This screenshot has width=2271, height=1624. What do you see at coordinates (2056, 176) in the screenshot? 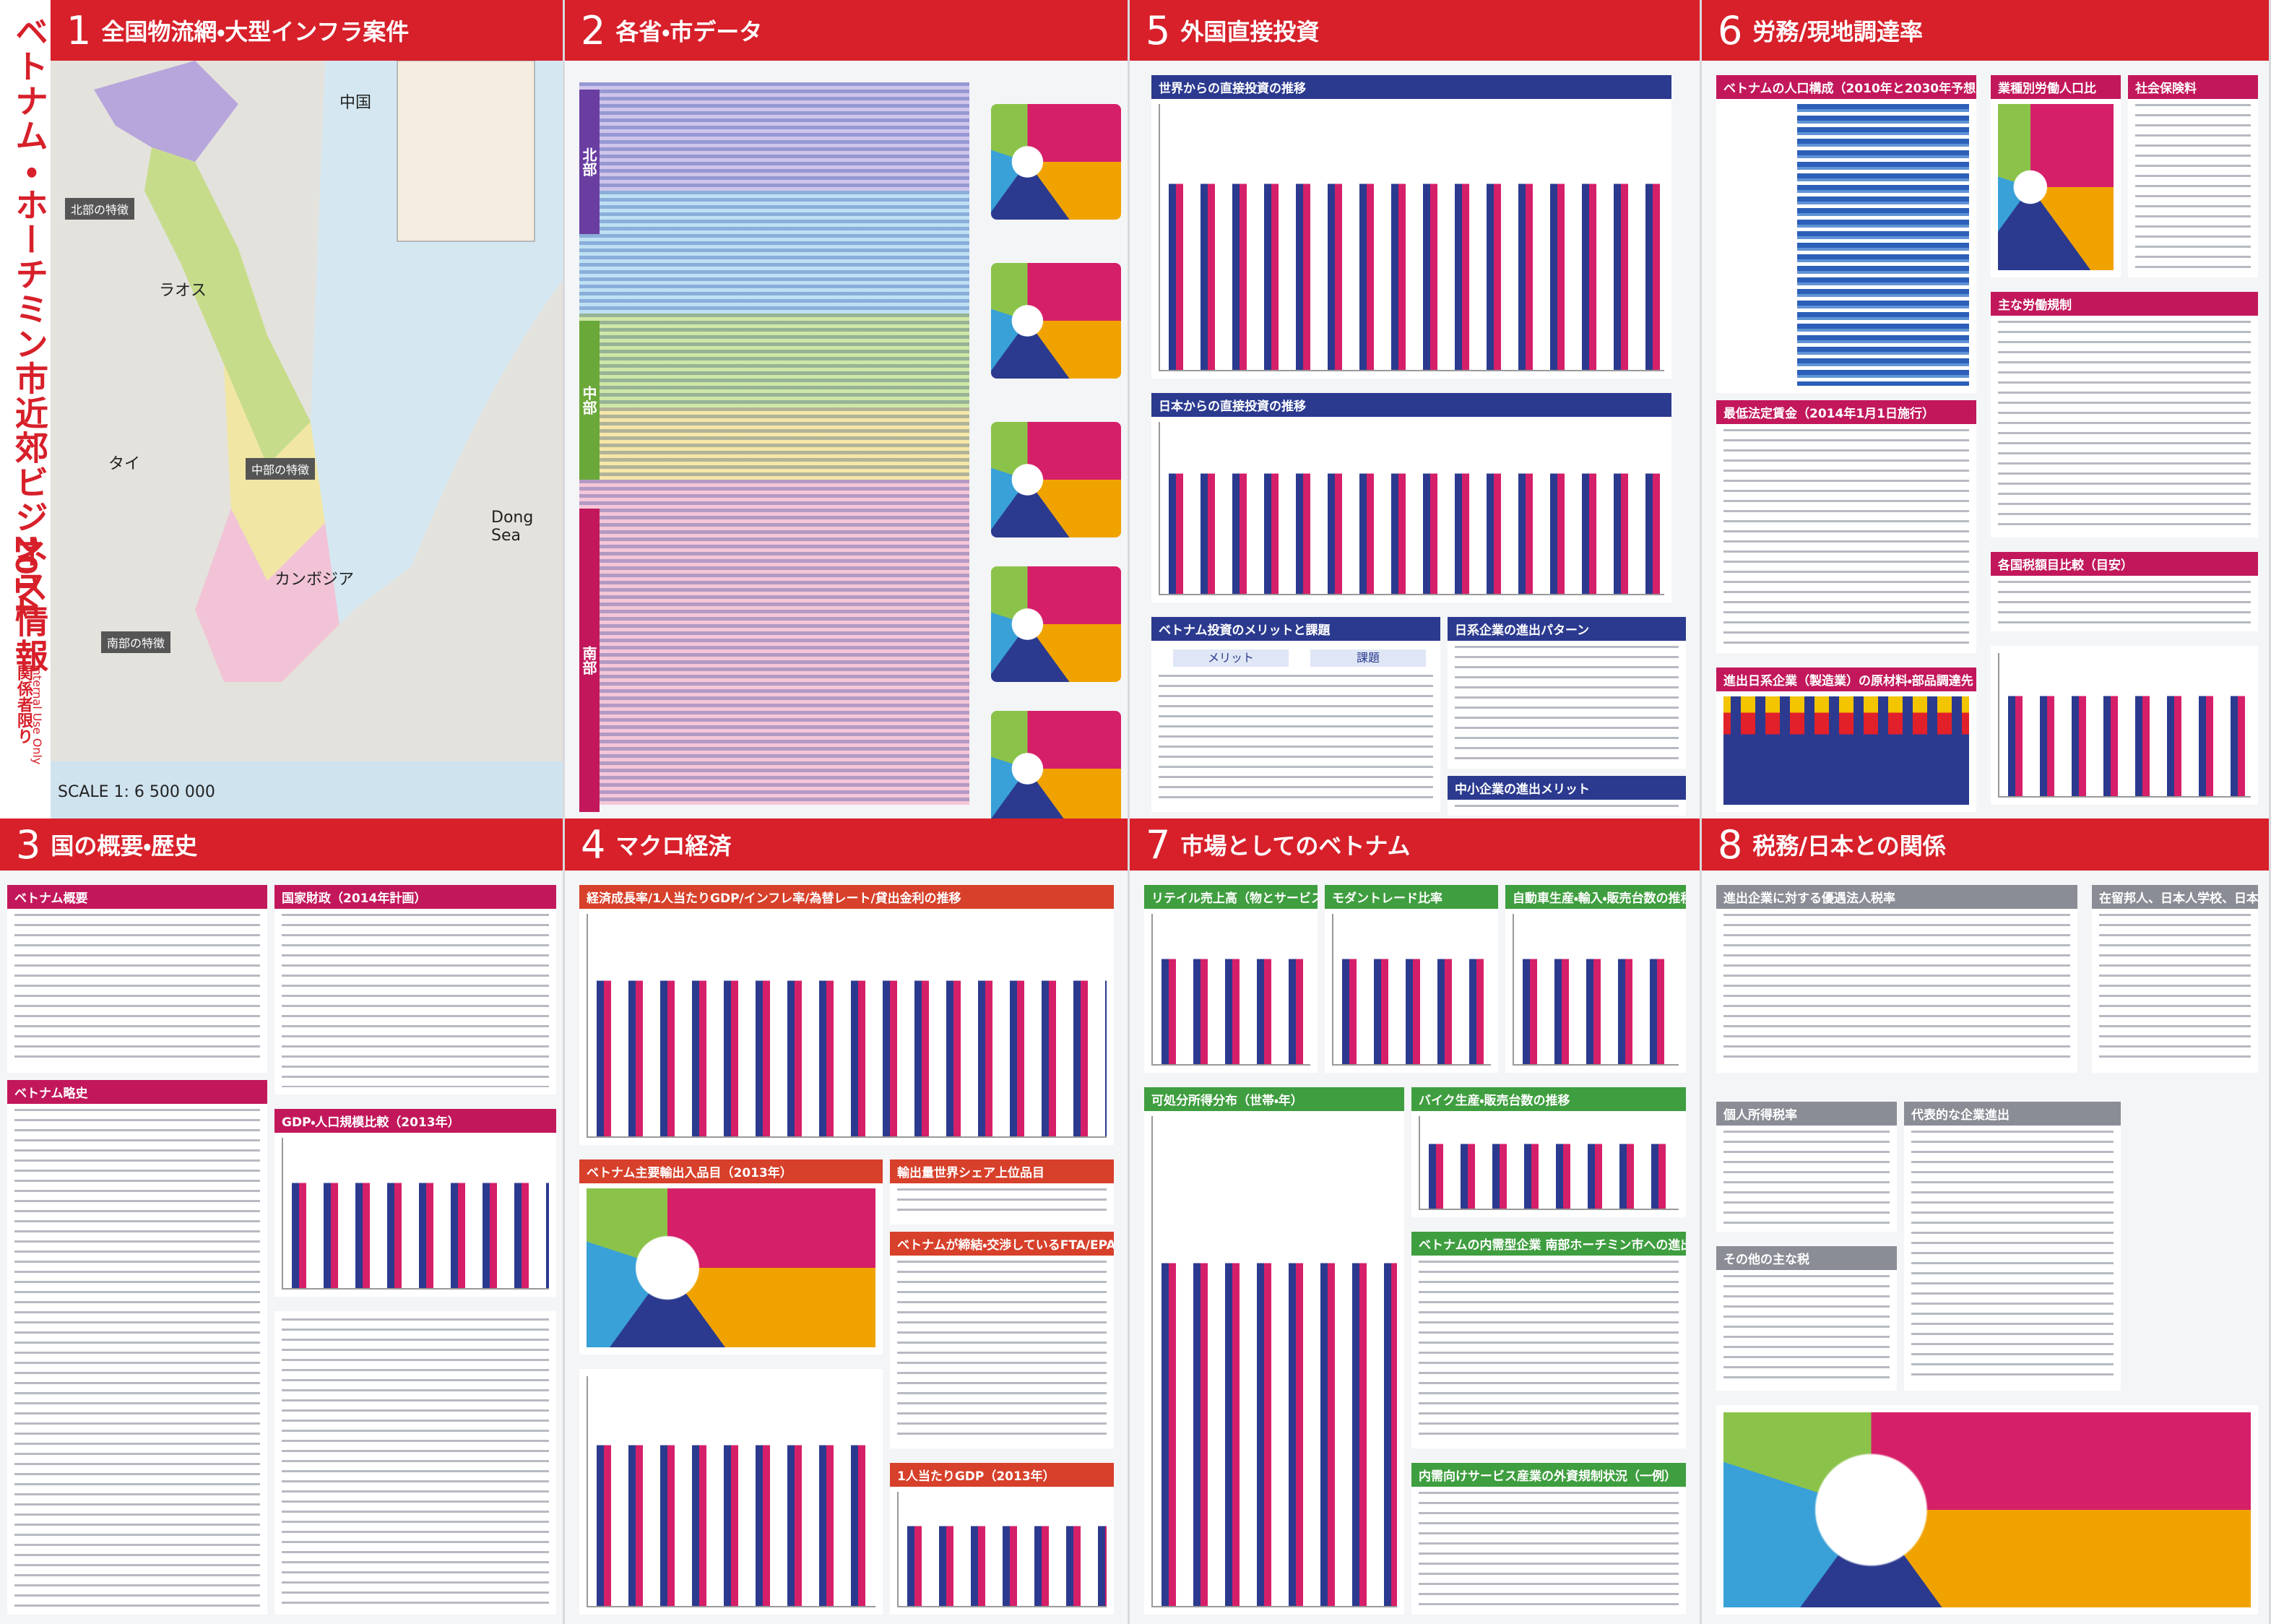
I see `block: 業種別労働人口比` at bounding box center [2056, 176].